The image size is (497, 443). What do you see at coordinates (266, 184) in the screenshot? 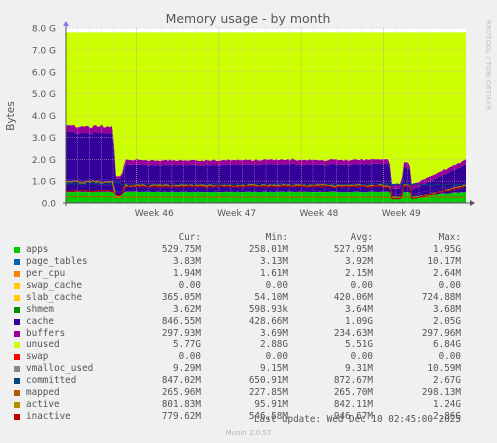
I see `line-committed` at bounding box center [266, 184].